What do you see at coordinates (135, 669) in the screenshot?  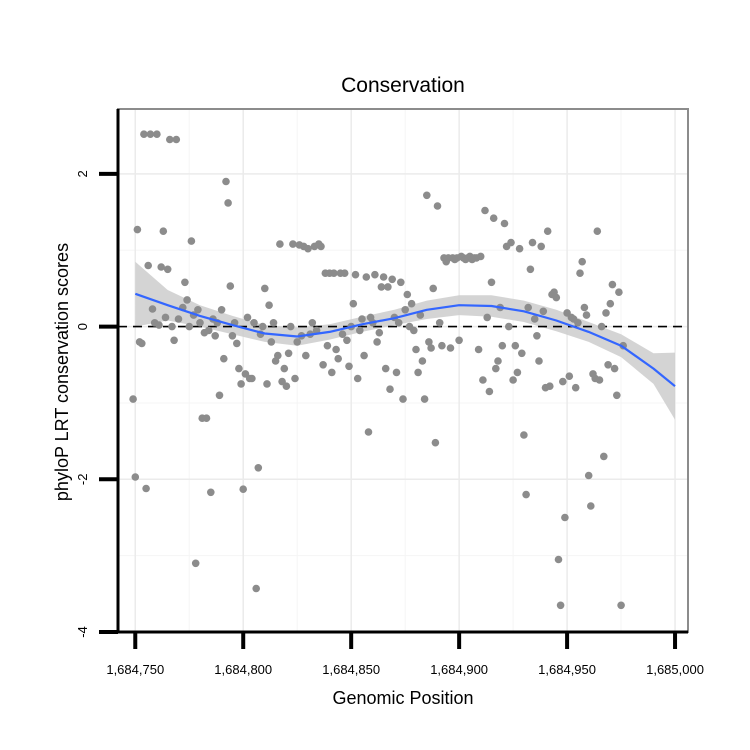 I see `x-tick-label: 1,684,750` at bounding box center [135, 669].